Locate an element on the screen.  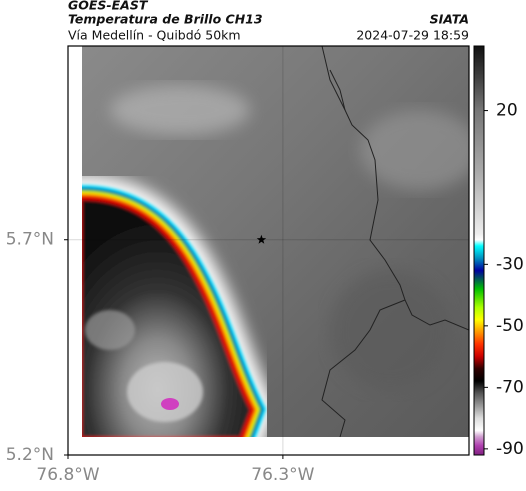
y-tick-label: 5.7°N is located at coordinates (30, 240).